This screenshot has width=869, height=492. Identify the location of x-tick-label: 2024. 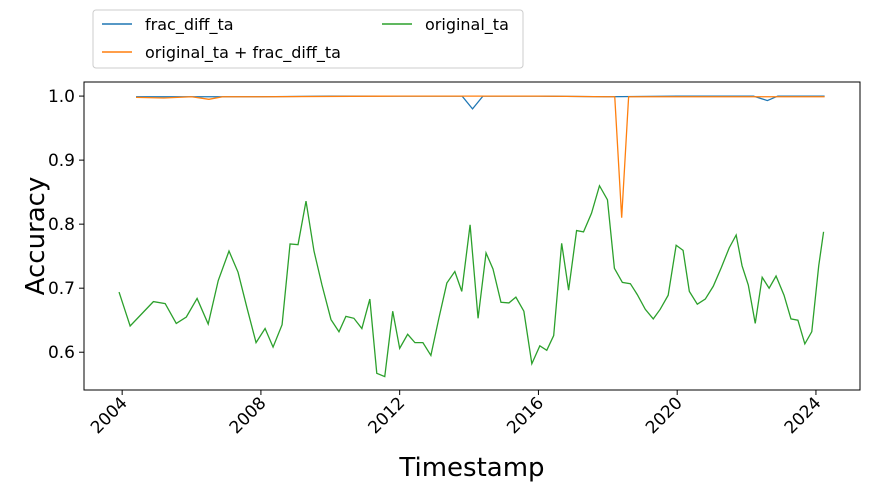
(803, 415).